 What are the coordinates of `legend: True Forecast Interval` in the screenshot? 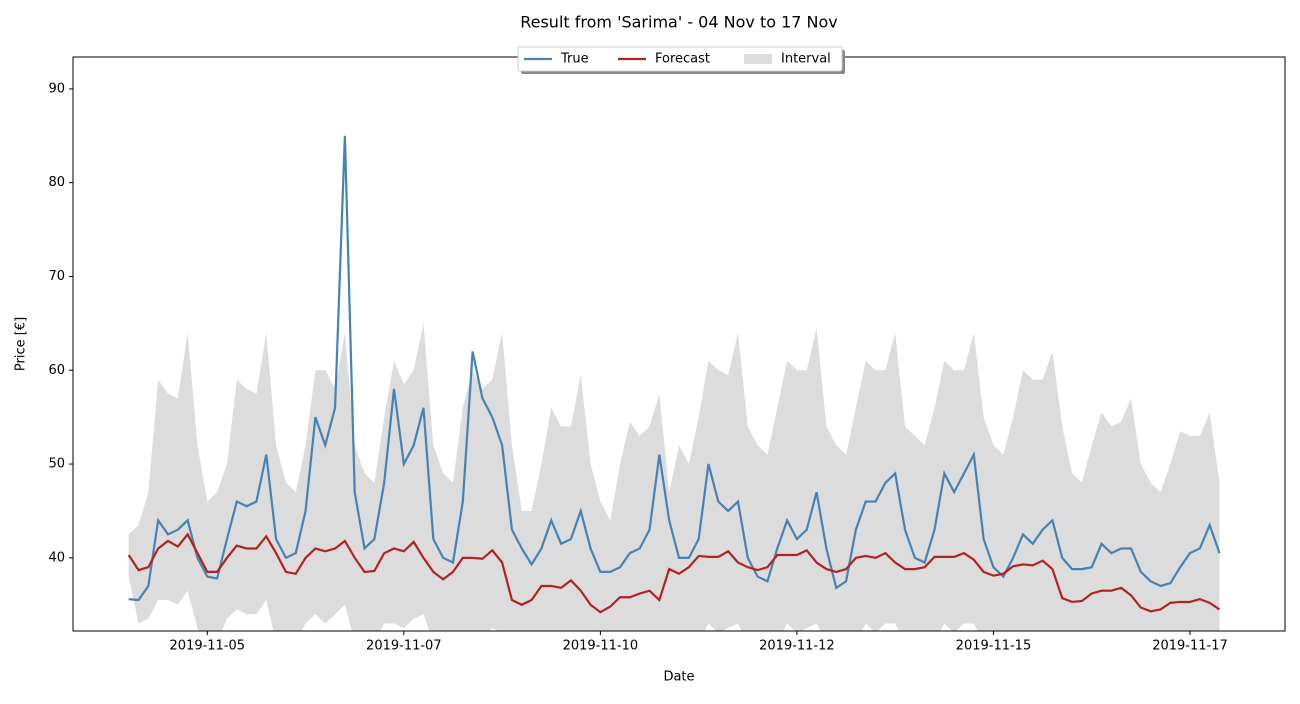 It's located at (681, 60).